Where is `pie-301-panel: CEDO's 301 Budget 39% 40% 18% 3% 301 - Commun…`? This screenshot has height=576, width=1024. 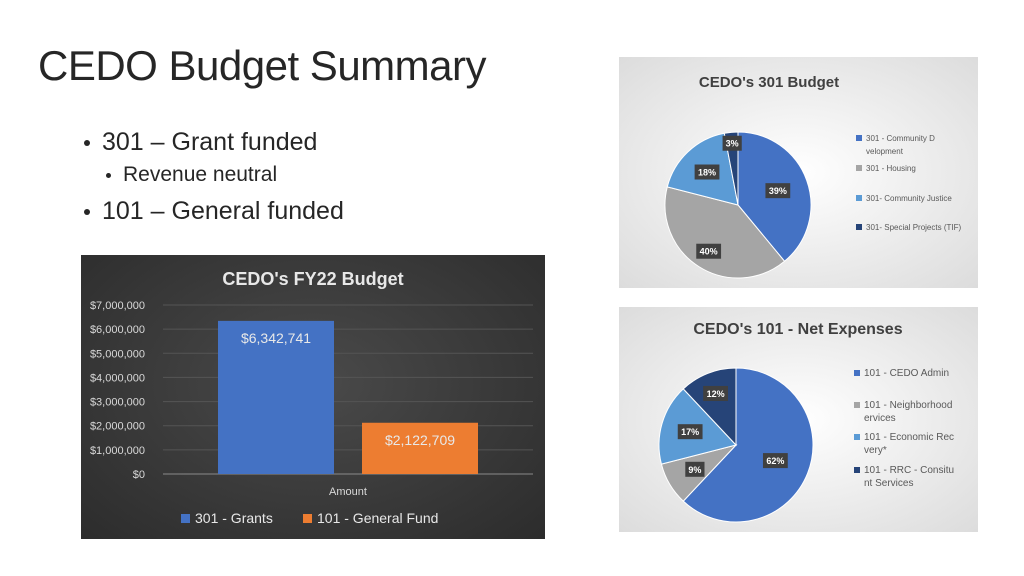
pie-301-panel: CEDO's 301 Budget 39% 40% 18% 3% 301 - Commun… is located at coordinates (798, 172).